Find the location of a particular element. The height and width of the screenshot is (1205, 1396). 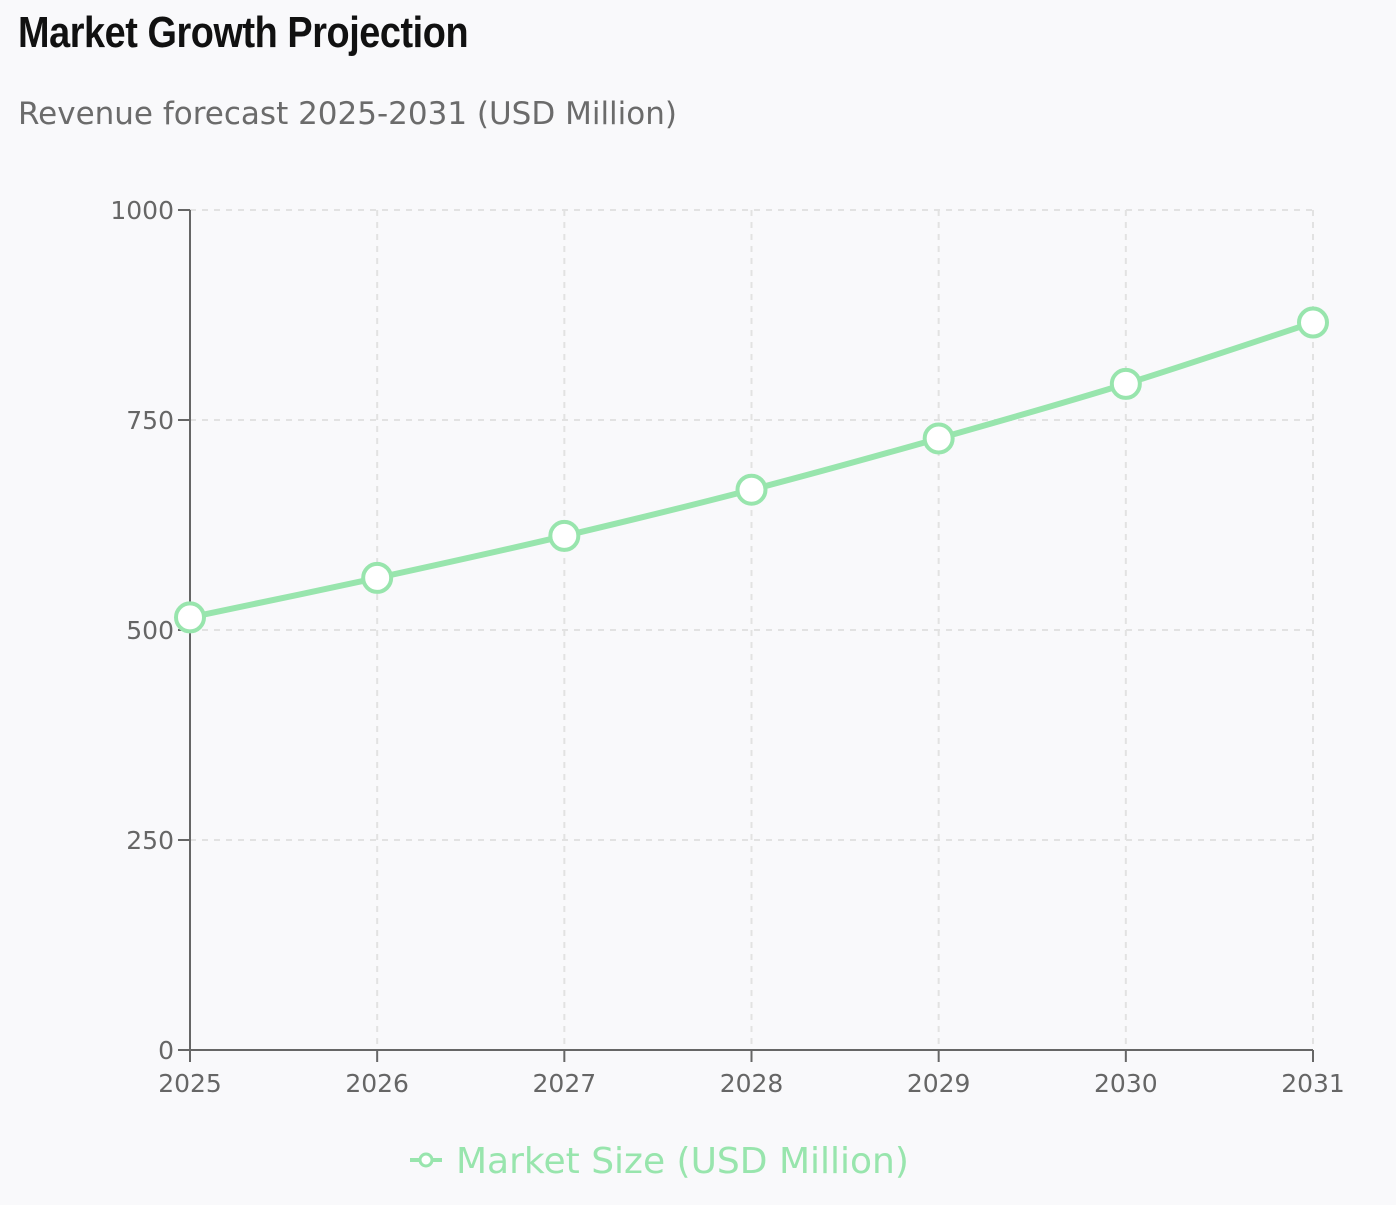

y-tick-label: 0 is located at coordinates (166, 1050).